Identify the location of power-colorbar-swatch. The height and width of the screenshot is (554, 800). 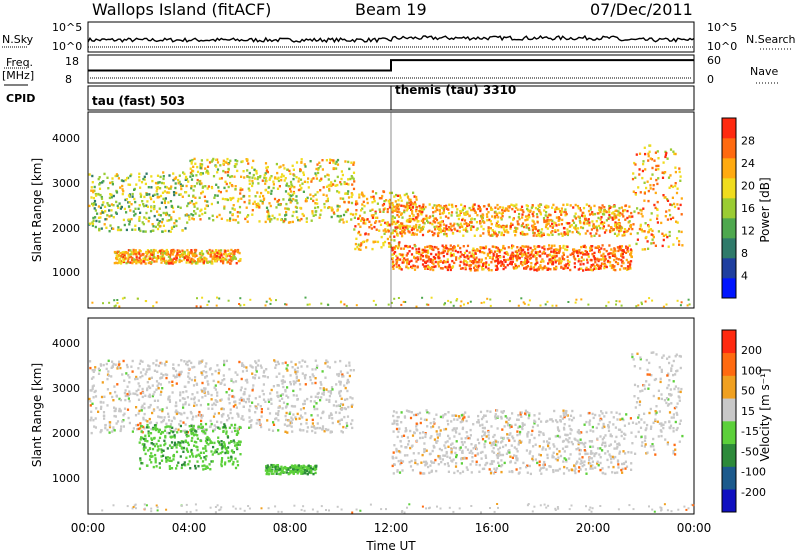
(729, 288).